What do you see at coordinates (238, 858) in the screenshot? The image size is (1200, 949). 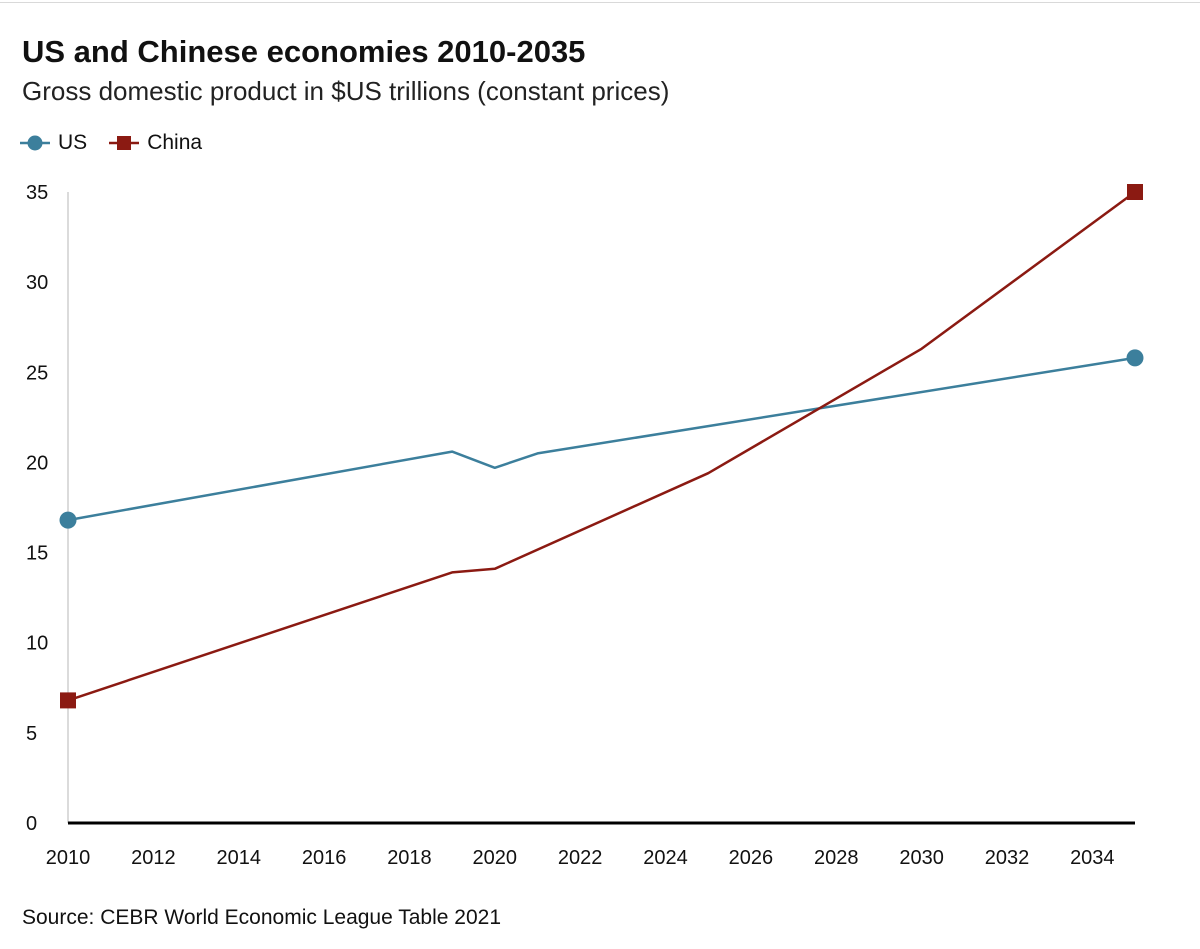 I see `x-tick-label: 2014` at bounding box center [238, 858].